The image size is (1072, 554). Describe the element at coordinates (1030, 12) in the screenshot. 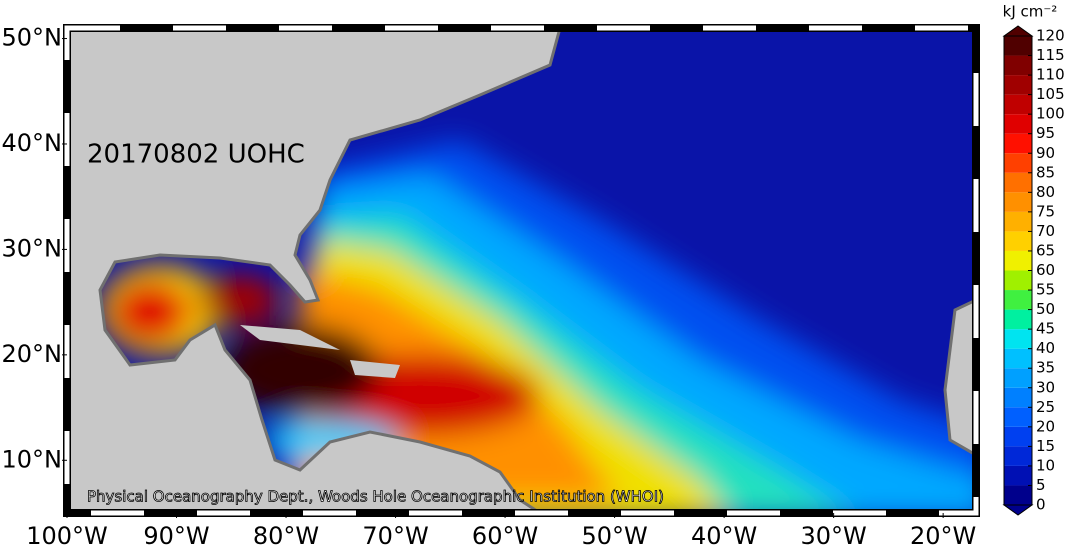

I see `colorbar-unit: kJ cm⁻²` at that location.